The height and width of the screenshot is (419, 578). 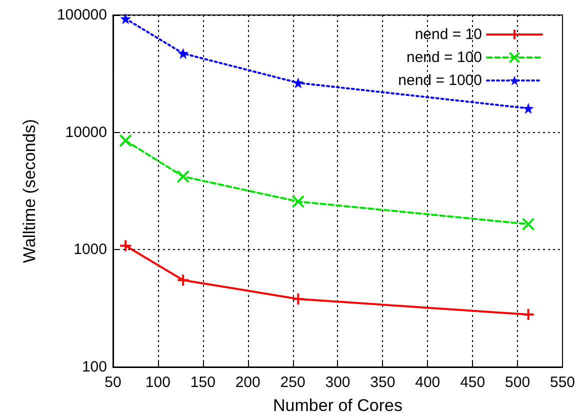 I want to click on y-axis-title: Walltime (seconds), so click(x=29, y=191).